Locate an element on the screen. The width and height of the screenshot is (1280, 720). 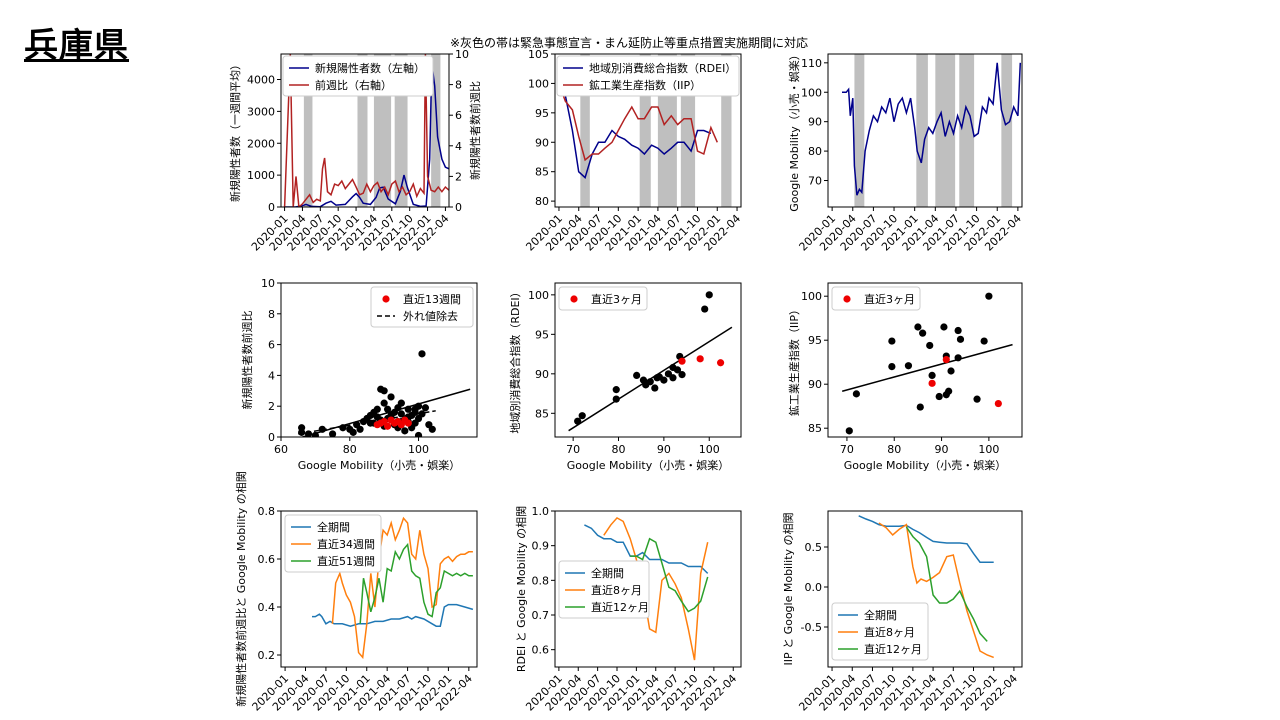
y-tick-label: 6 is located at coordinates (271, 345).